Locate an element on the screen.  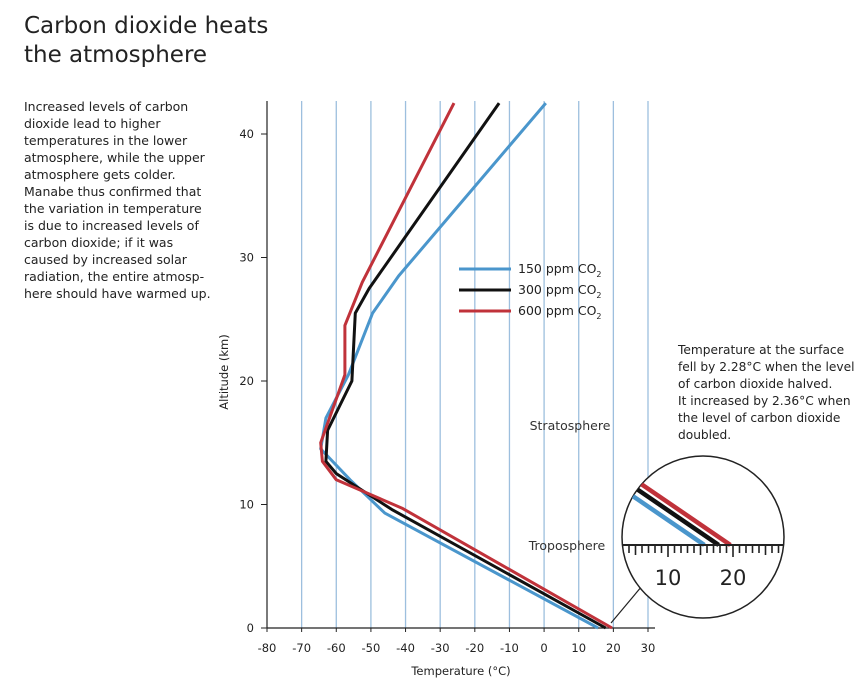
legend-entry-label: 600 ppm CO2 is located at coordinates (560, 312).